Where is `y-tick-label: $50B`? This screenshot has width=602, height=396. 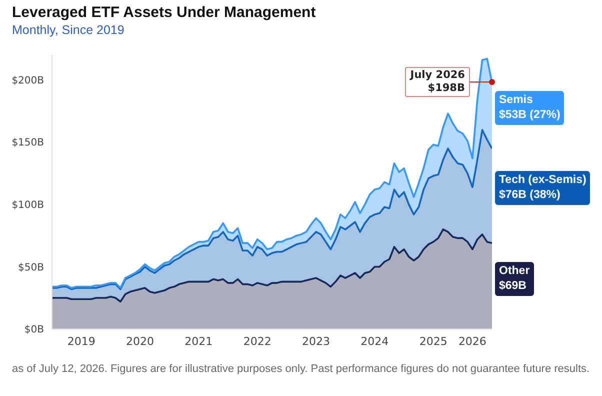
y-tick-label: $50B is located at coordinates (31, 268).